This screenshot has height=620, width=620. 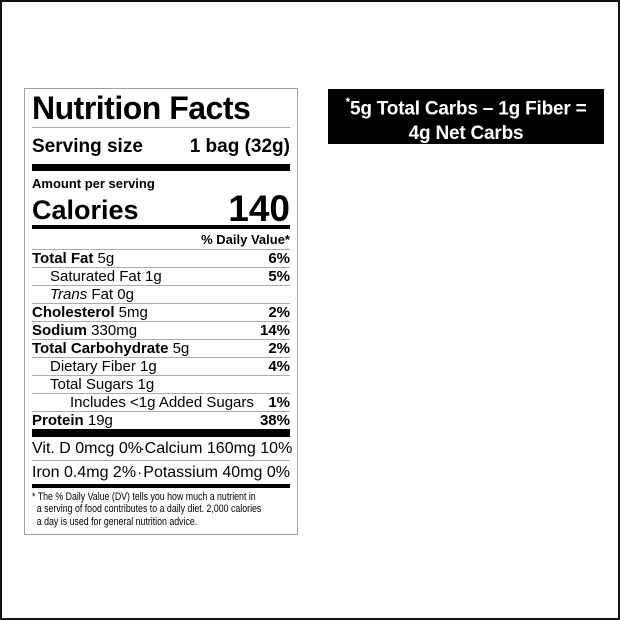 What do you see at coordinates (85, 330) in the screenshot?
I see `nutrient-name: Sodium 330mg` at bounding box center [85, 330].